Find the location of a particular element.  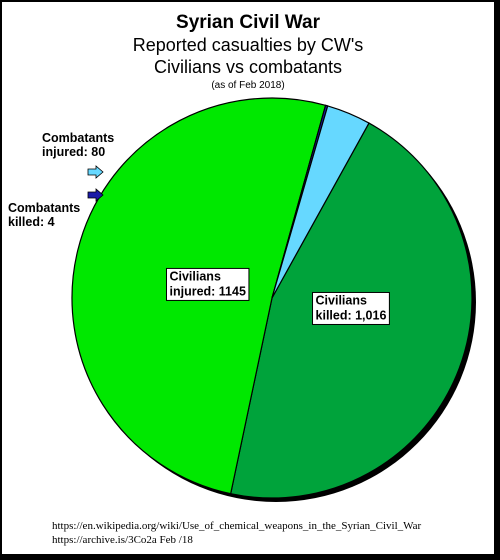

slice-label-combatants-killed-arrow is located at coordinates (95, 195).